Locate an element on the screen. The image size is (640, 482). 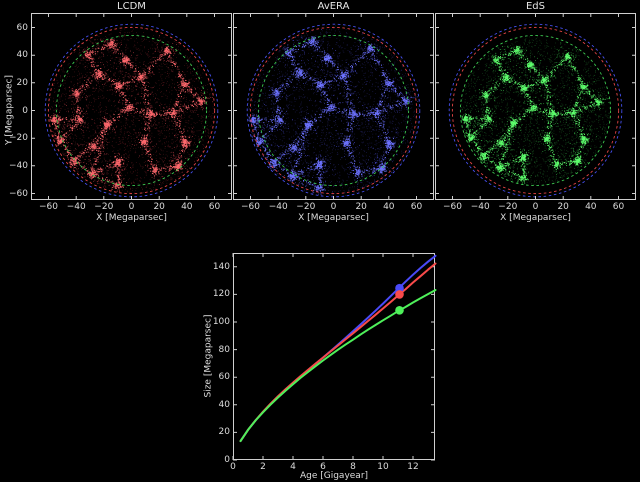
lcdm-ytick-label: −40 is located at coordinates (18, 165).